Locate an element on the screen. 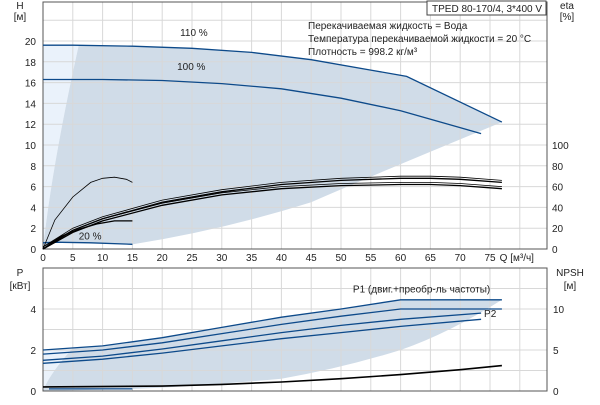  label-p2: P2 is located at coordinates (490, 314).